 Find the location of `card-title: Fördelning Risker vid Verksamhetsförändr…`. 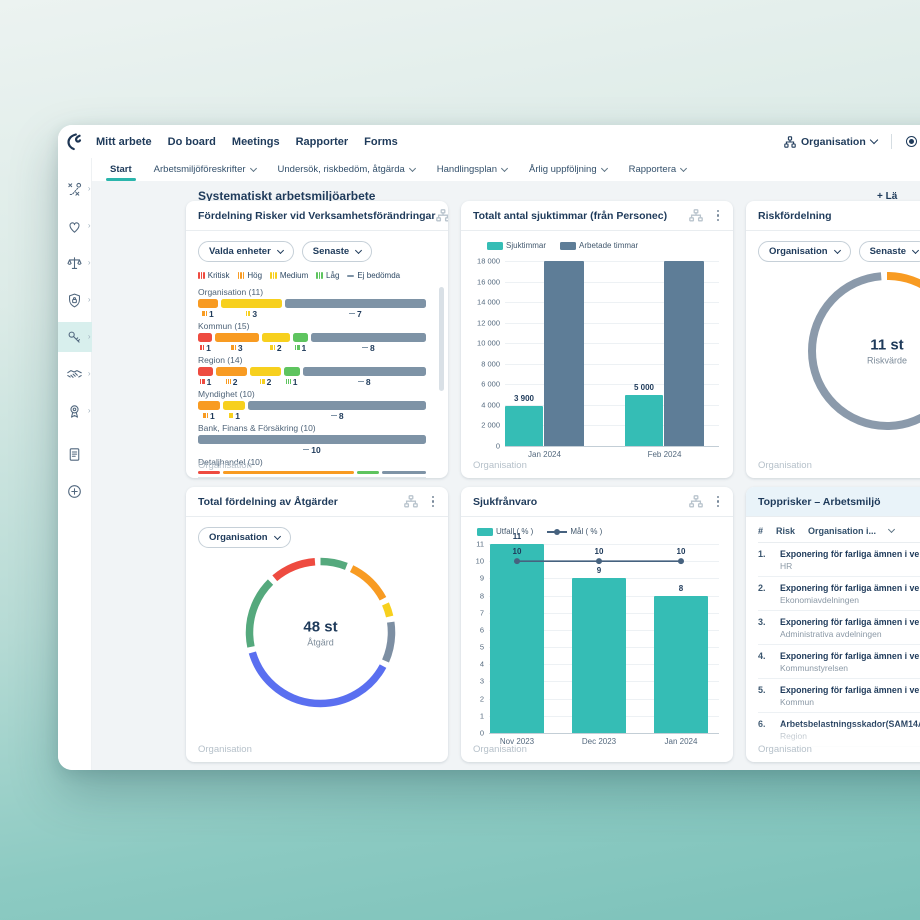

card-title: Fördelning Risker vid Verksamhetsförändr… is located at coordinates (317, 215).